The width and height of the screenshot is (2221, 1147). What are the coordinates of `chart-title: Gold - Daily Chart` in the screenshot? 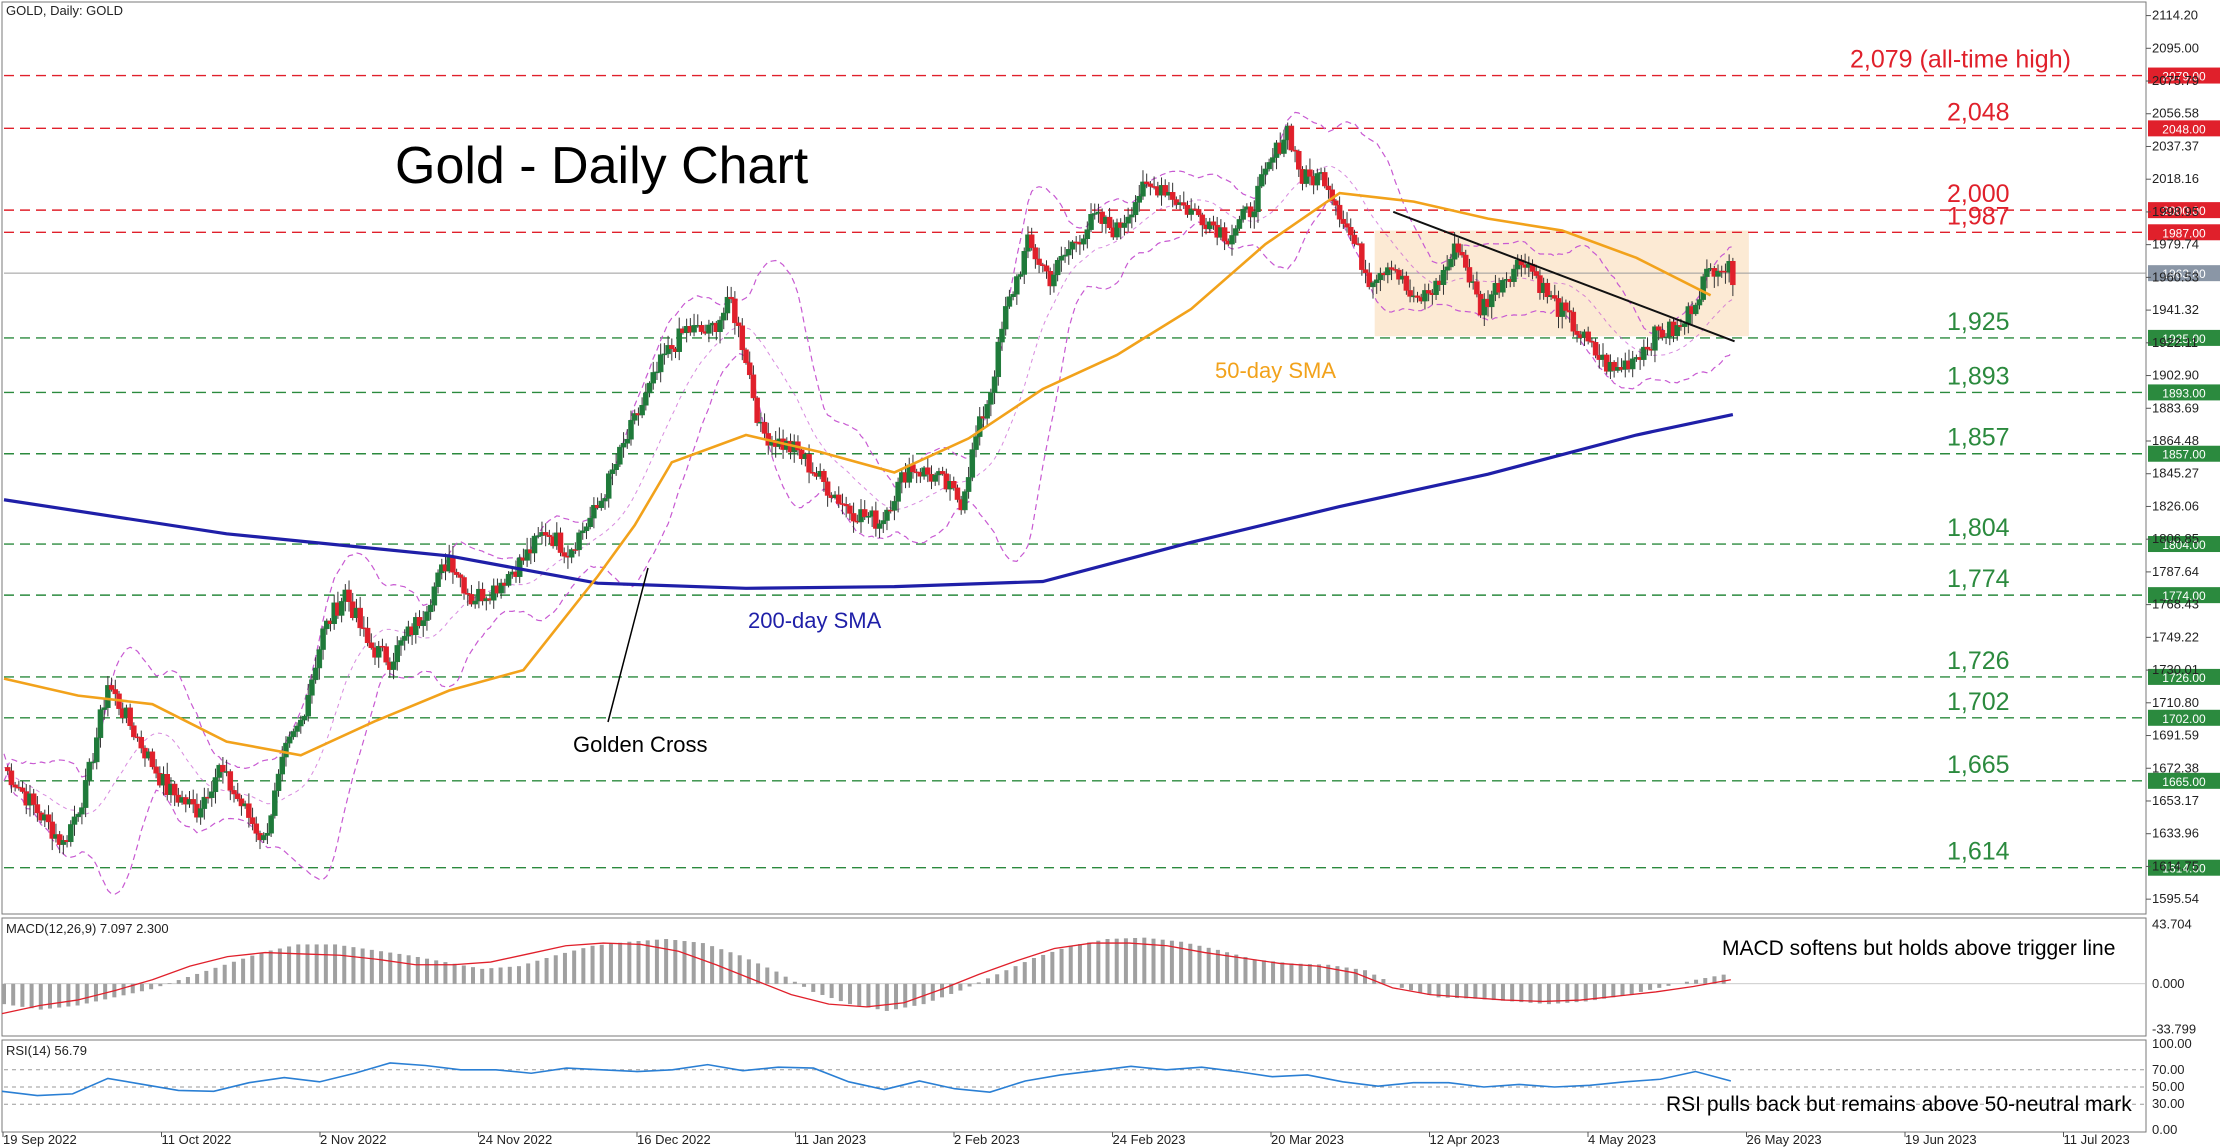 It's located at (602, 166).